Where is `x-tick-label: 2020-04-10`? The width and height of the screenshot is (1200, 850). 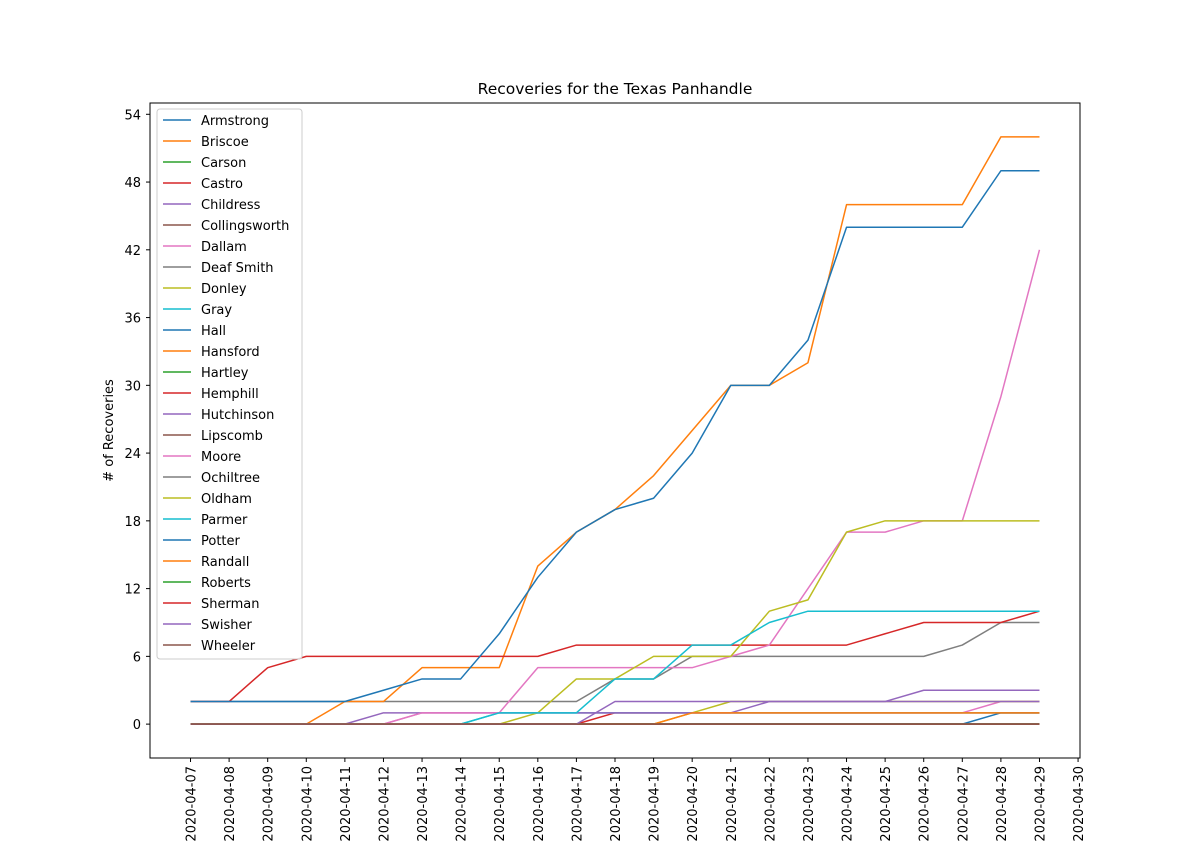 x-tick-label: 2020-04-10 is located at coordinates (307, 804).